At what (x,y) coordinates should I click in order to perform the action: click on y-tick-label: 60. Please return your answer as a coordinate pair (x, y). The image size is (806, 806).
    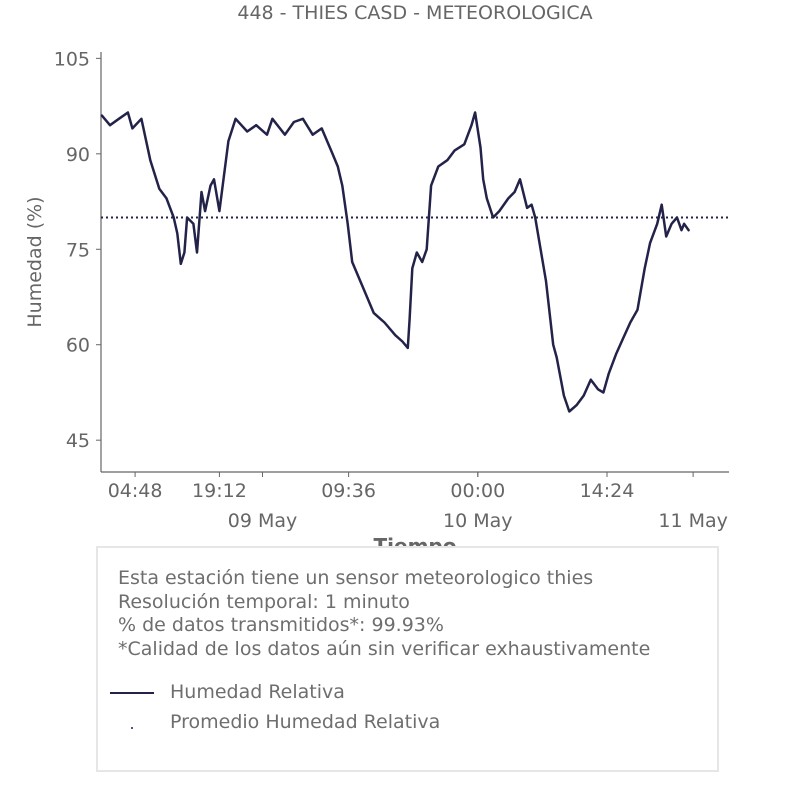
    Looking at the image, I should click on (78, 346).